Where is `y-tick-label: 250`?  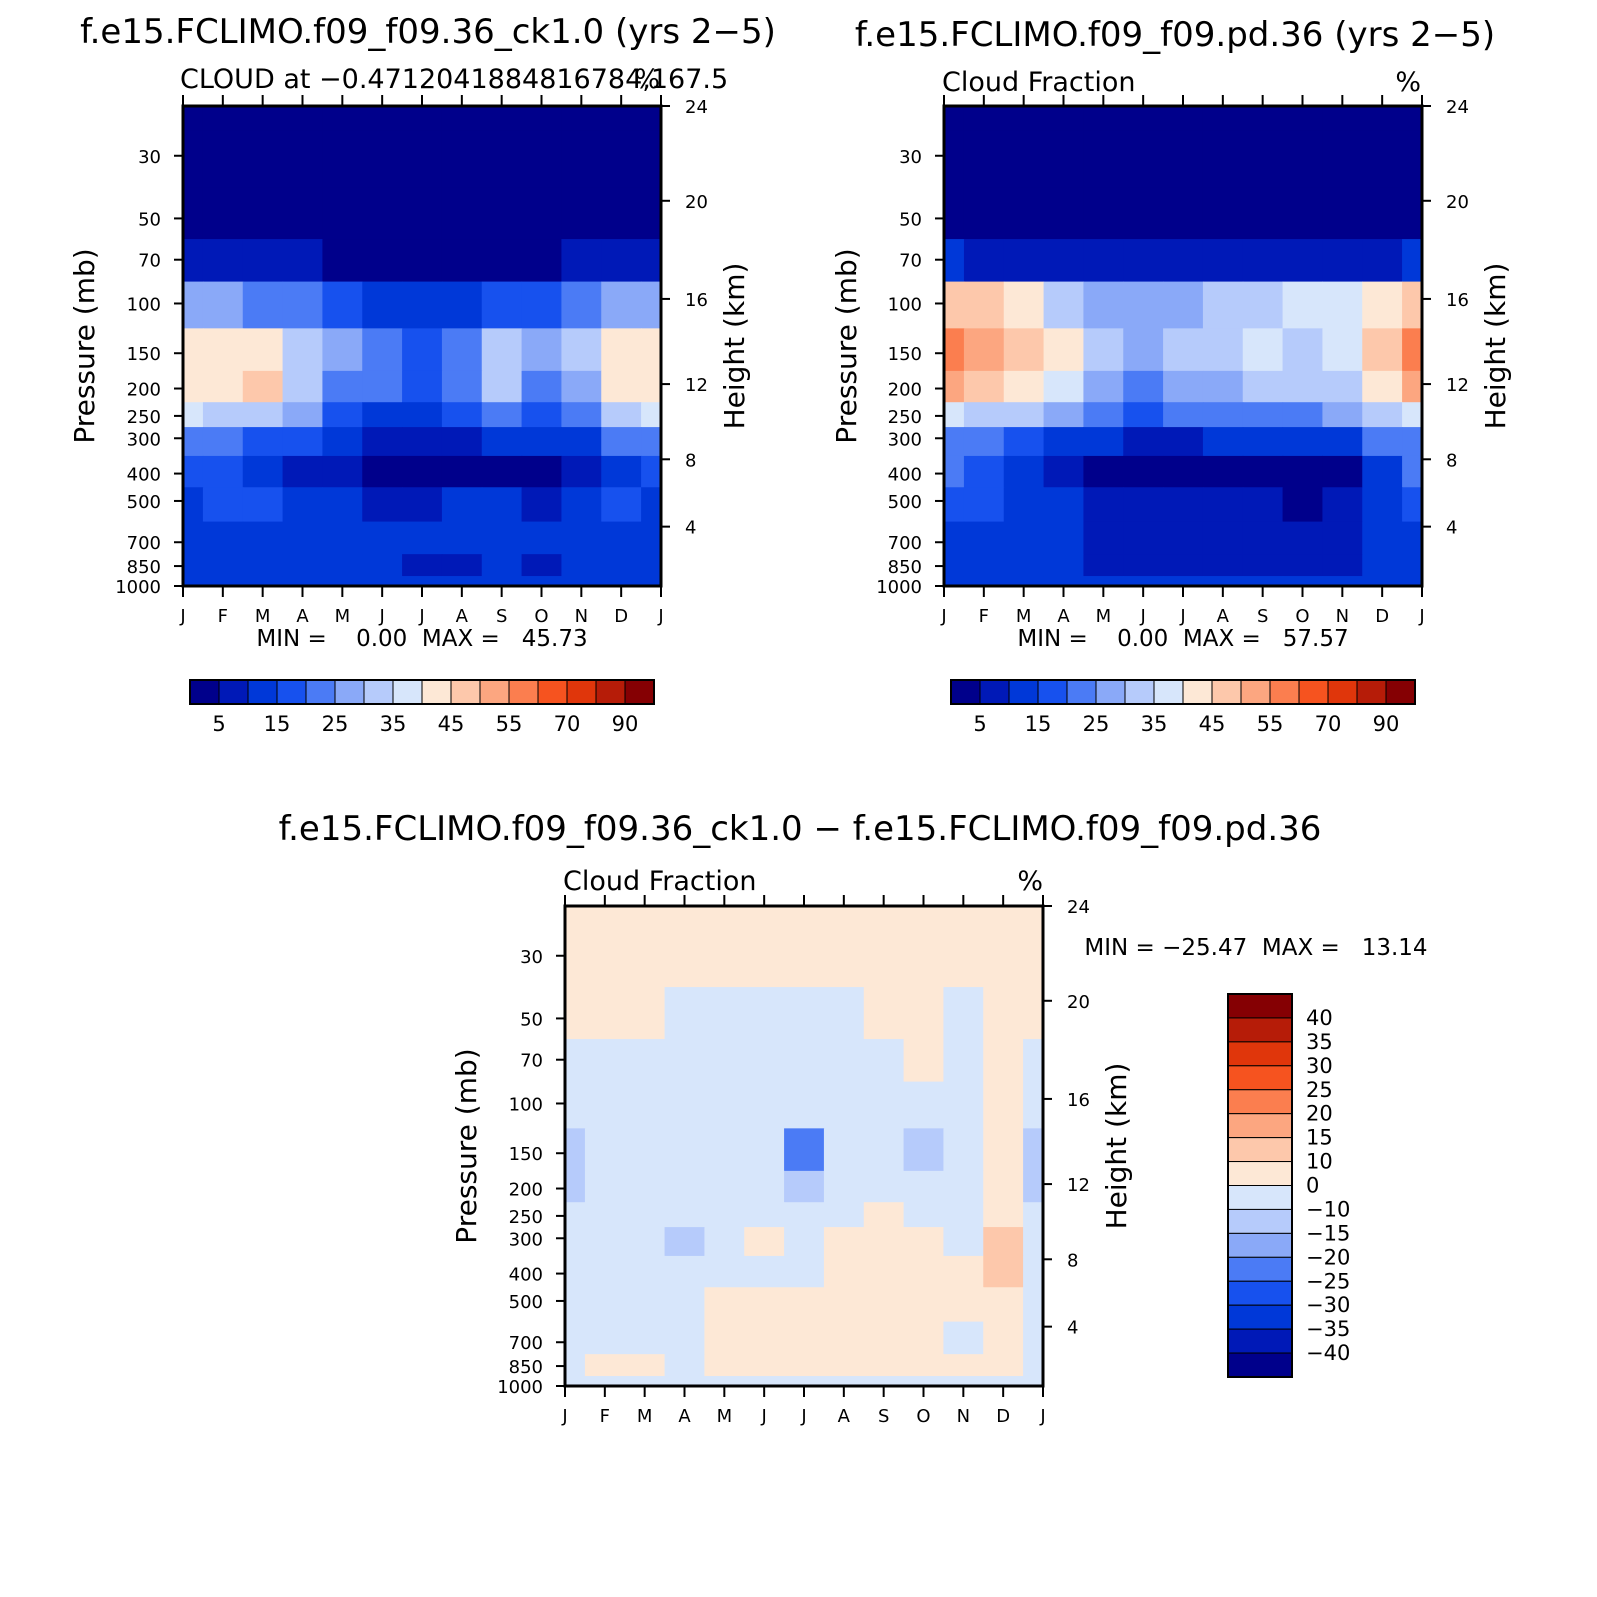
y-tick-label: 250 is located at coordinates (905, 417).